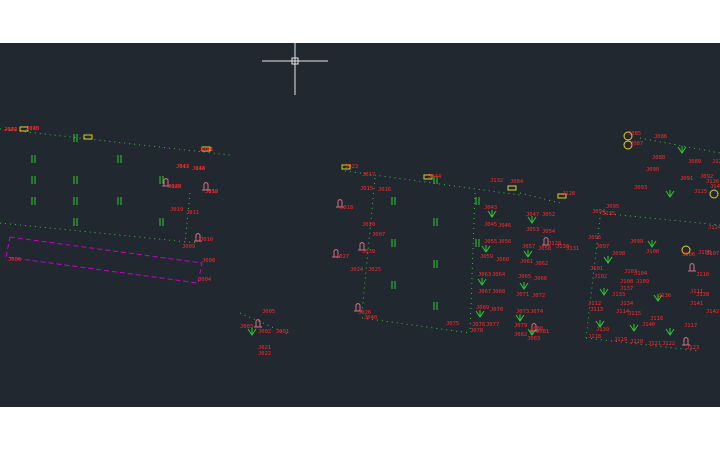 This screenshot has height=450, width=720. I want to click on point-label: J148, so click(198, 169).